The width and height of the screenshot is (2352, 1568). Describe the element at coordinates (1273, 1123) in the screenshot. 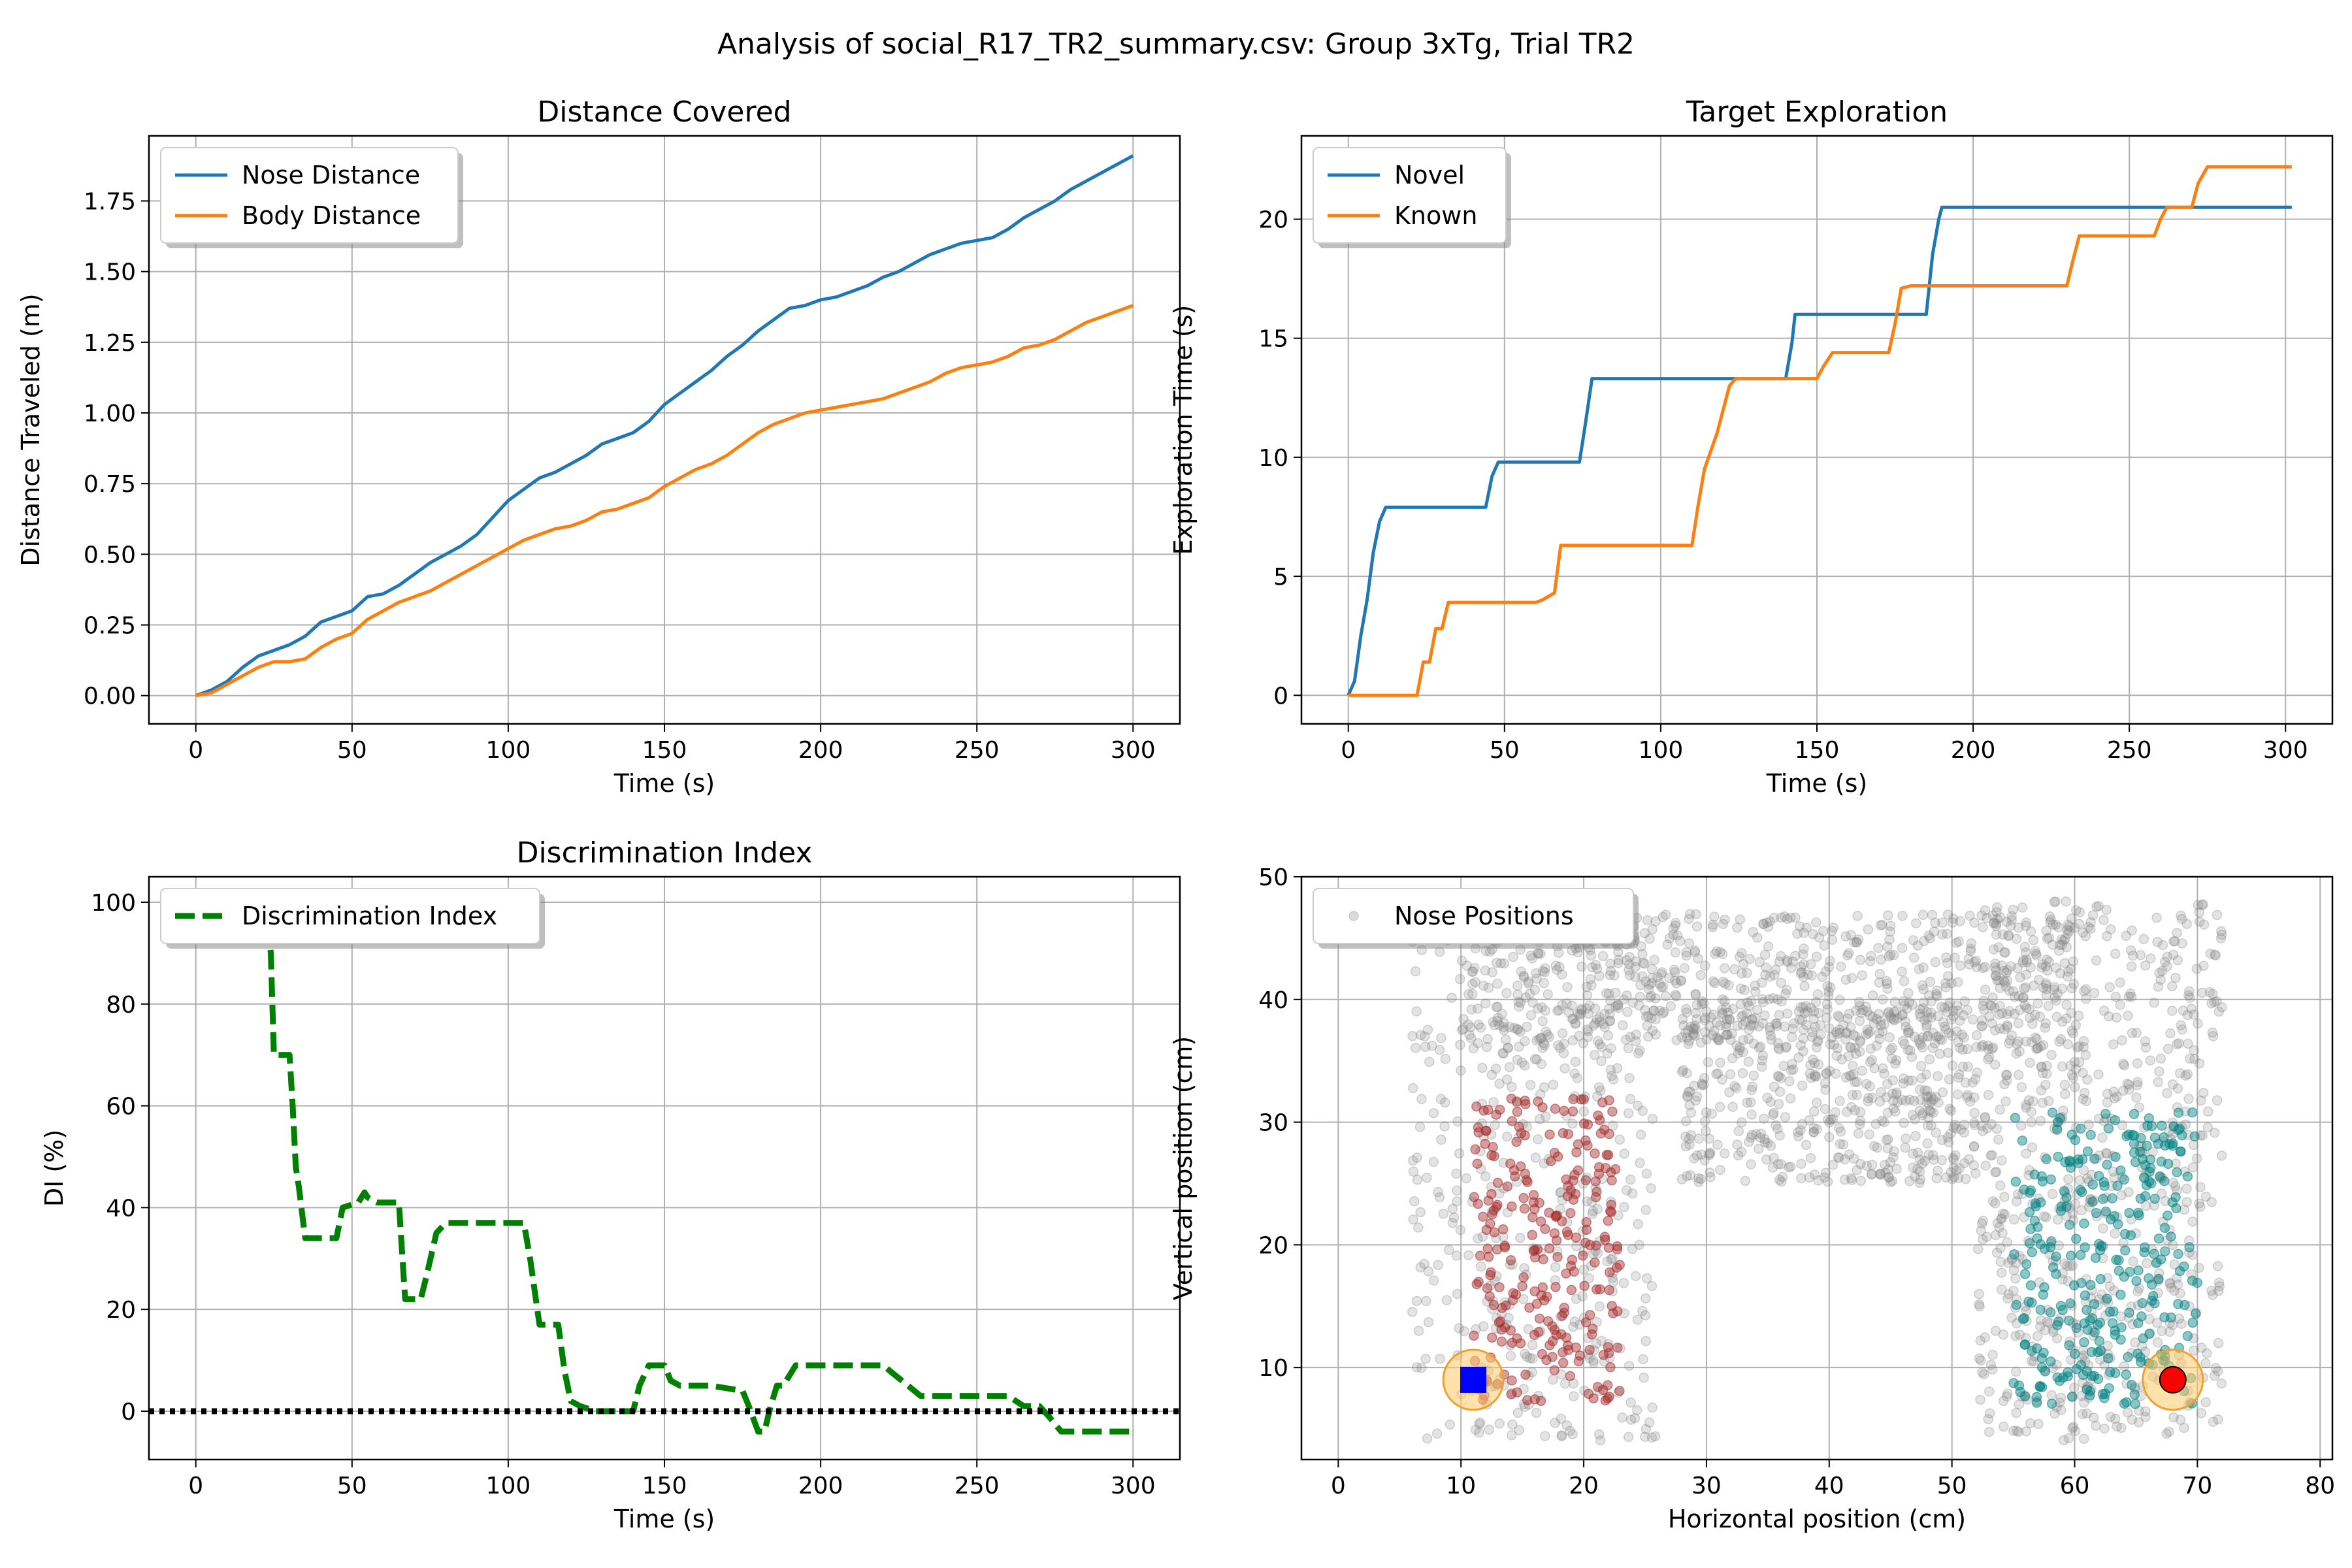

I see `y-tick-label: 30` at that location.